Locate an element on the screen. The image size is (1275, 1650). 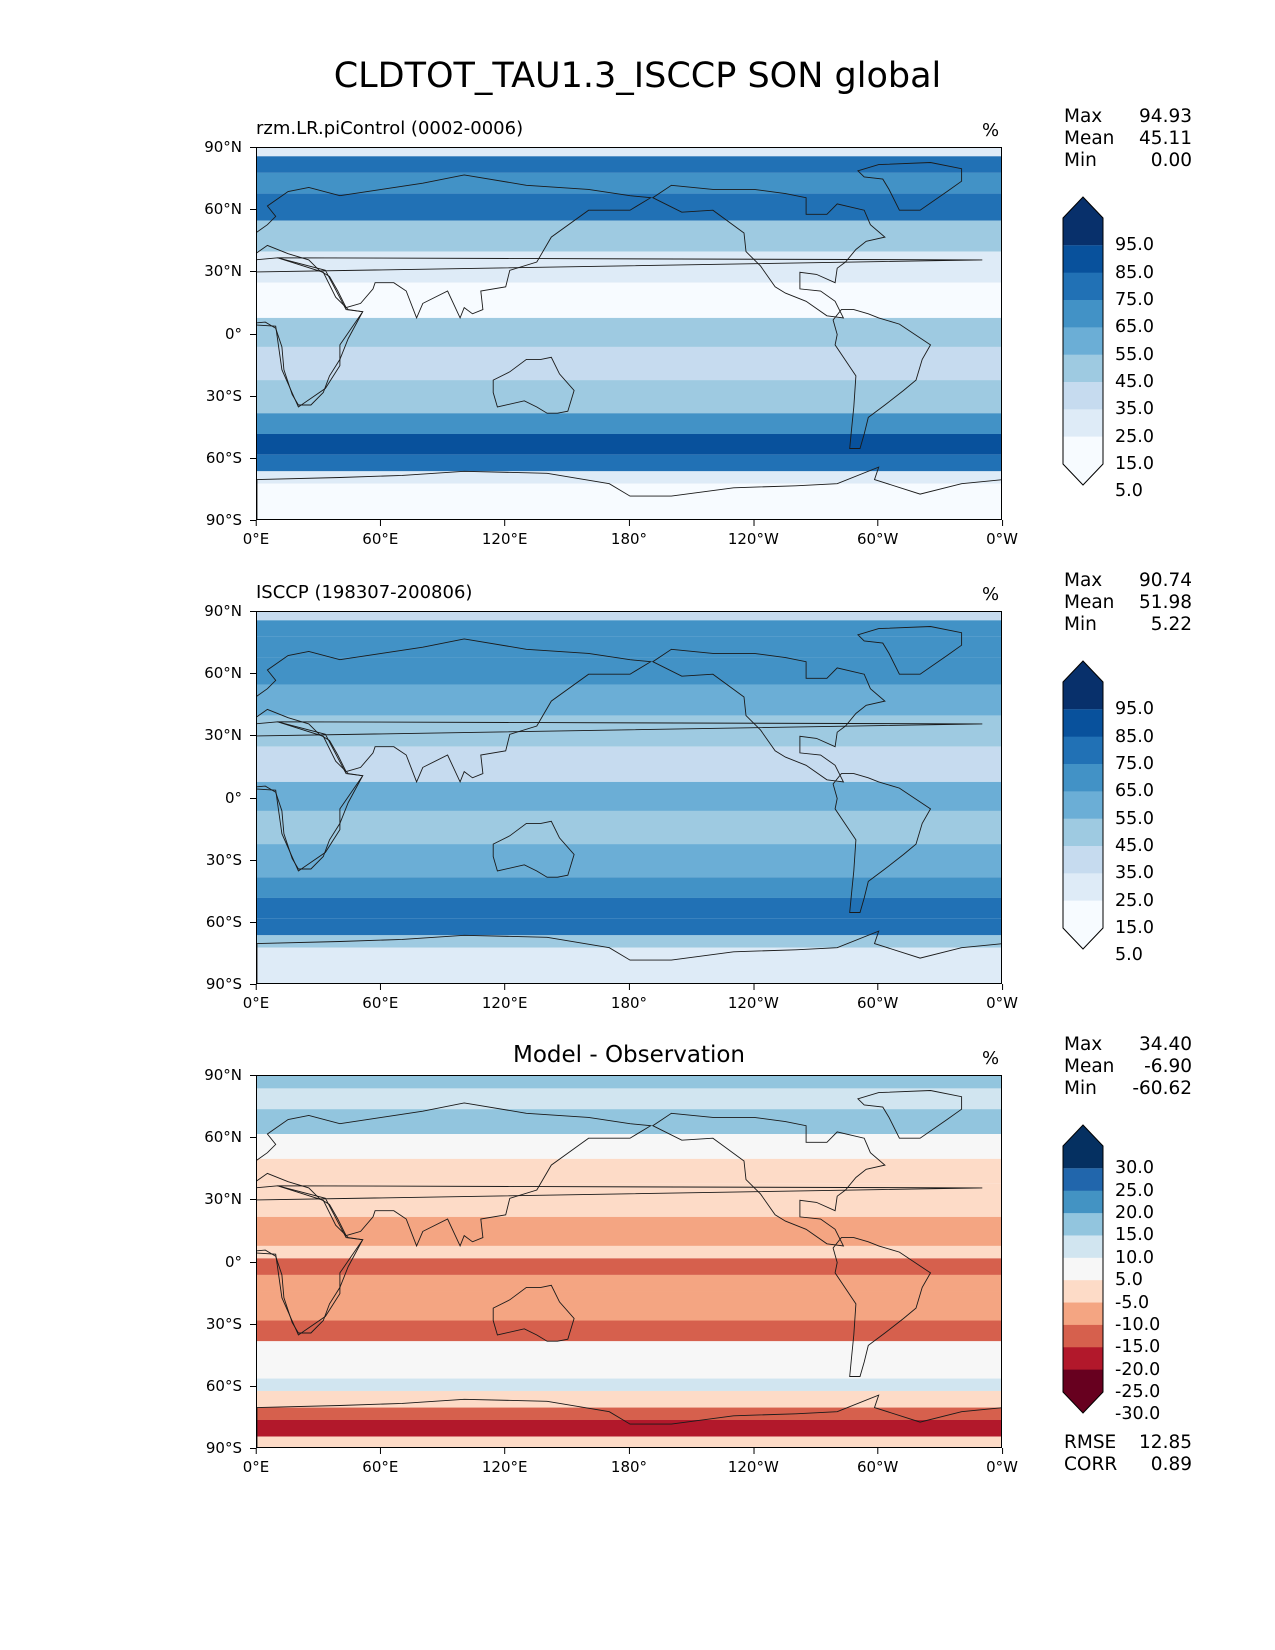
stat-value: -60.62 is located at coordinates (1162, 1088).